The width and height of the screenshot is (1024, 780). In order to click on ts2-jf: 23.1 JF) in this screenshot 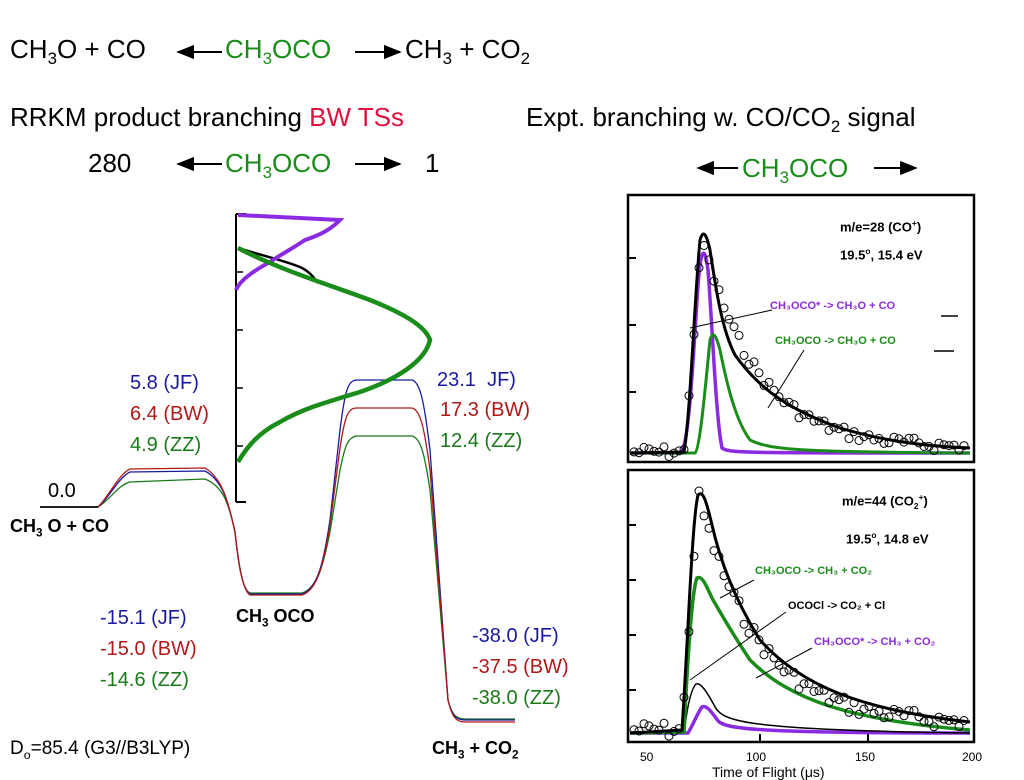, I will do `click(476, 380)`.